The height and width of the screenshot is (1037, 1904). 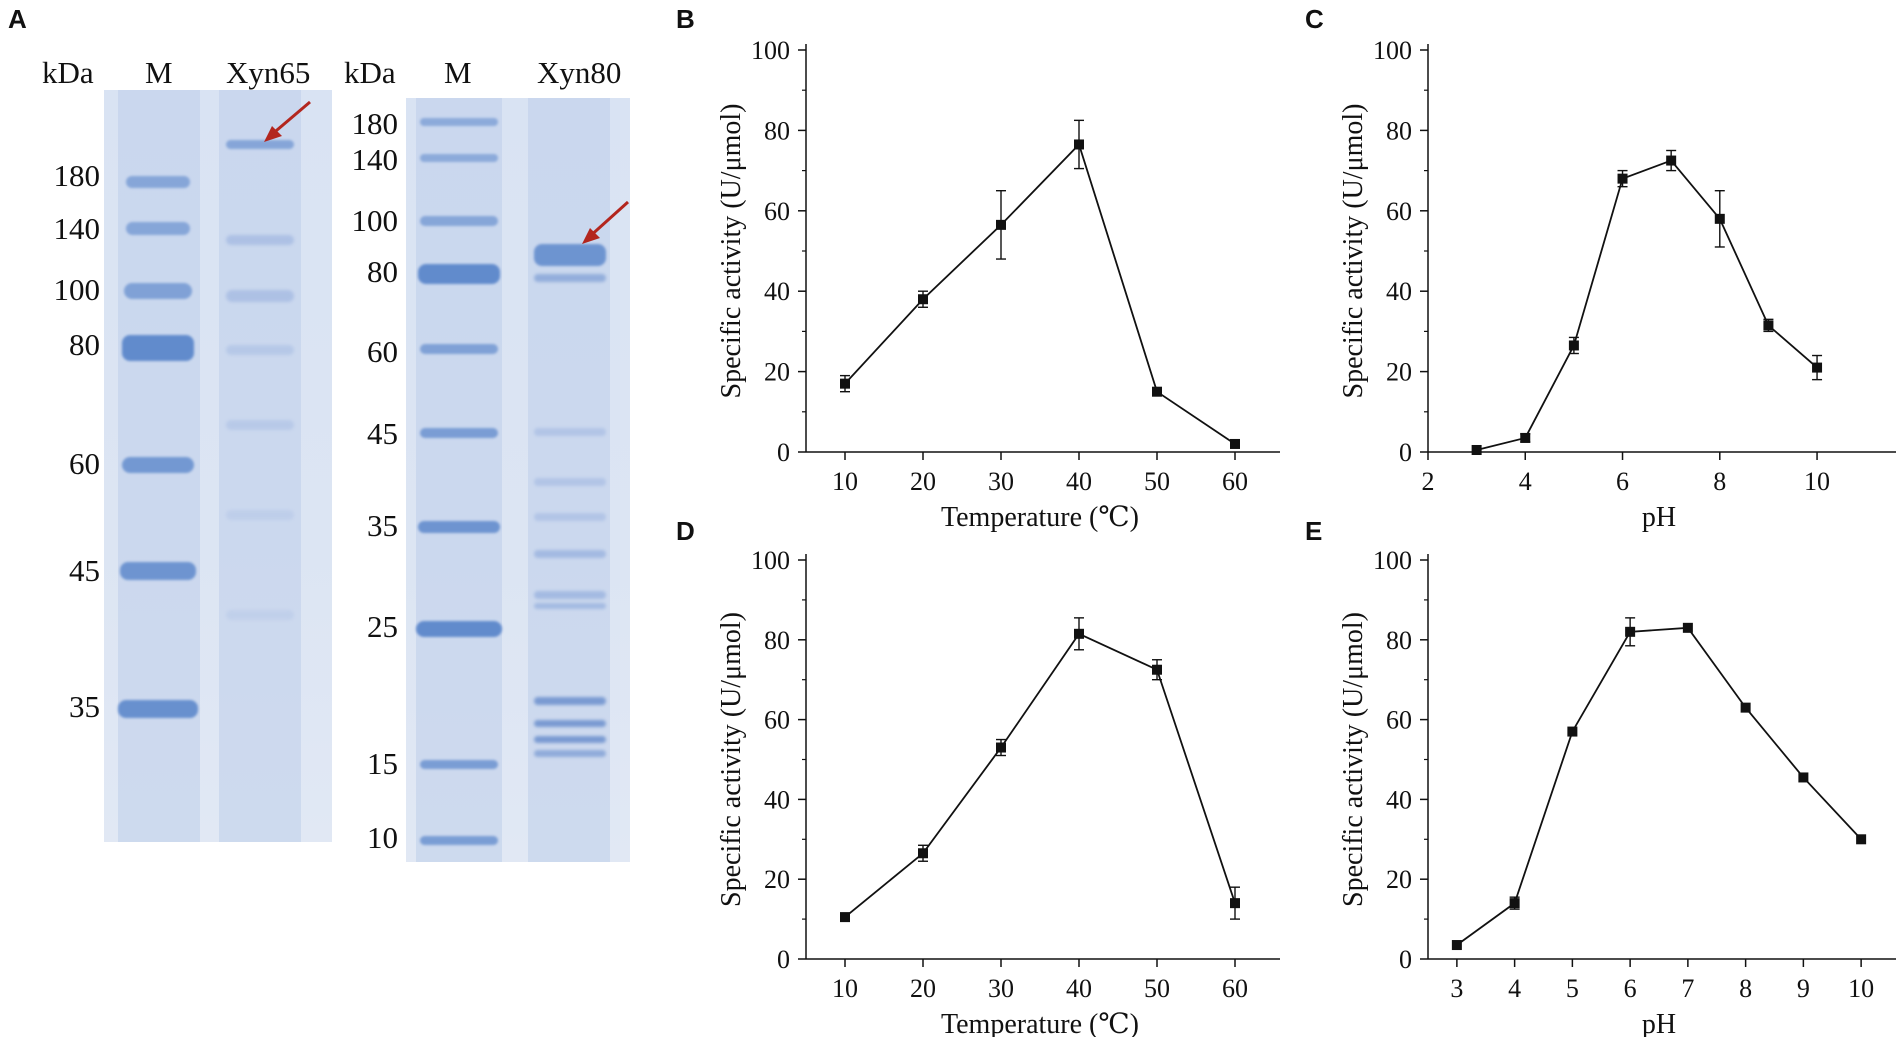 I want to click on gel-right-marker: 10, so click(x=382, y=837).